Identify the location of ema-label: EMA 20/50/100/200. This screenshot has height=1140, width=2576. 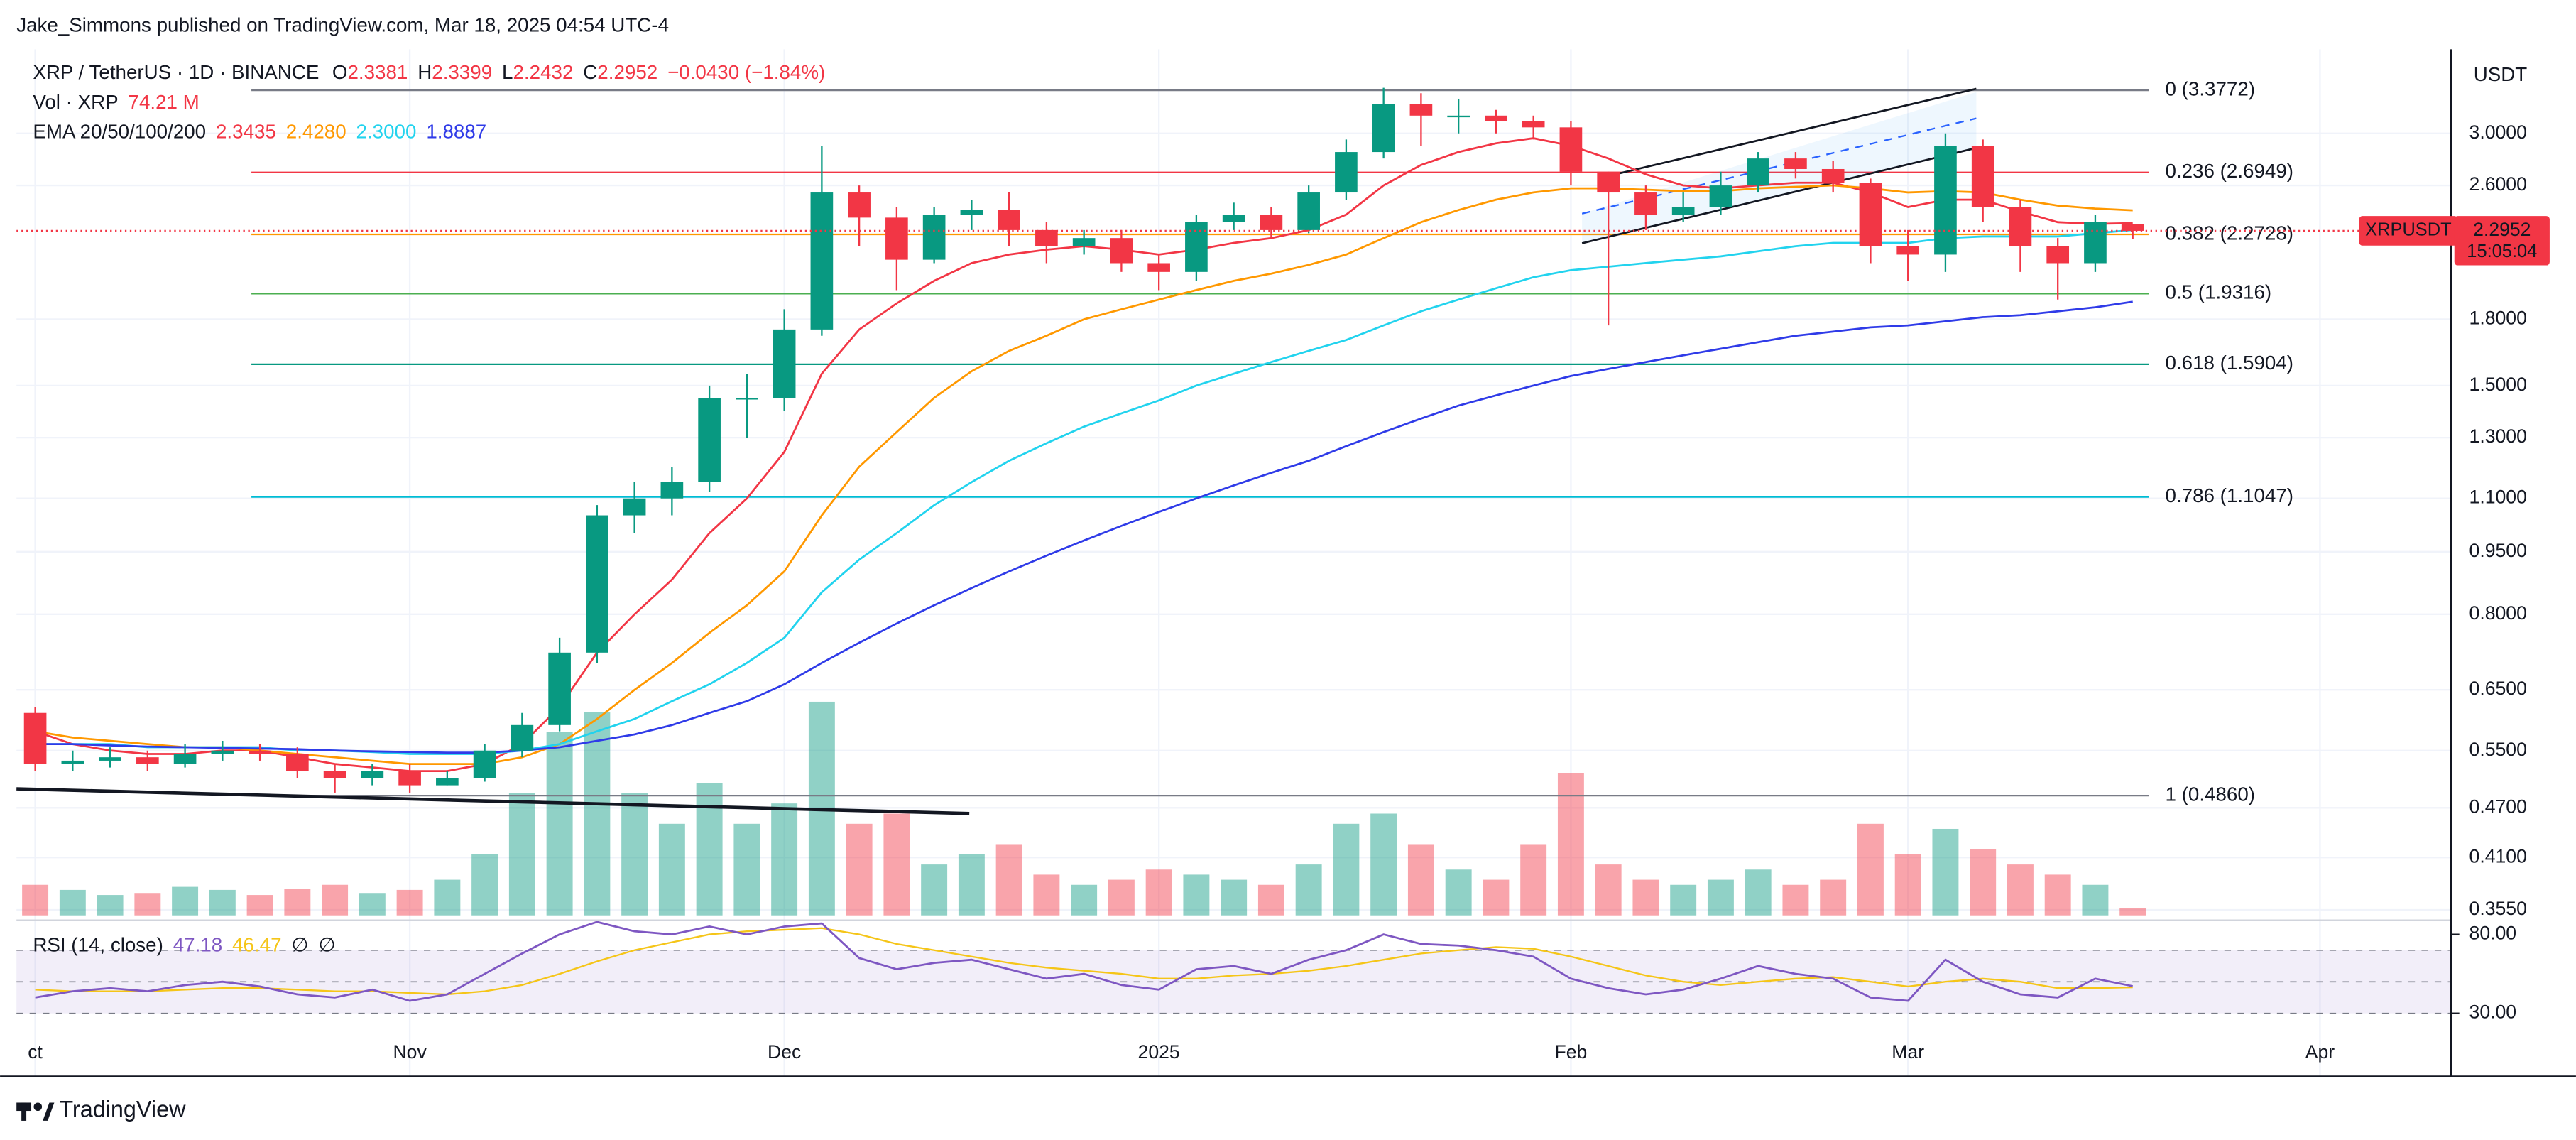
(119, 132).